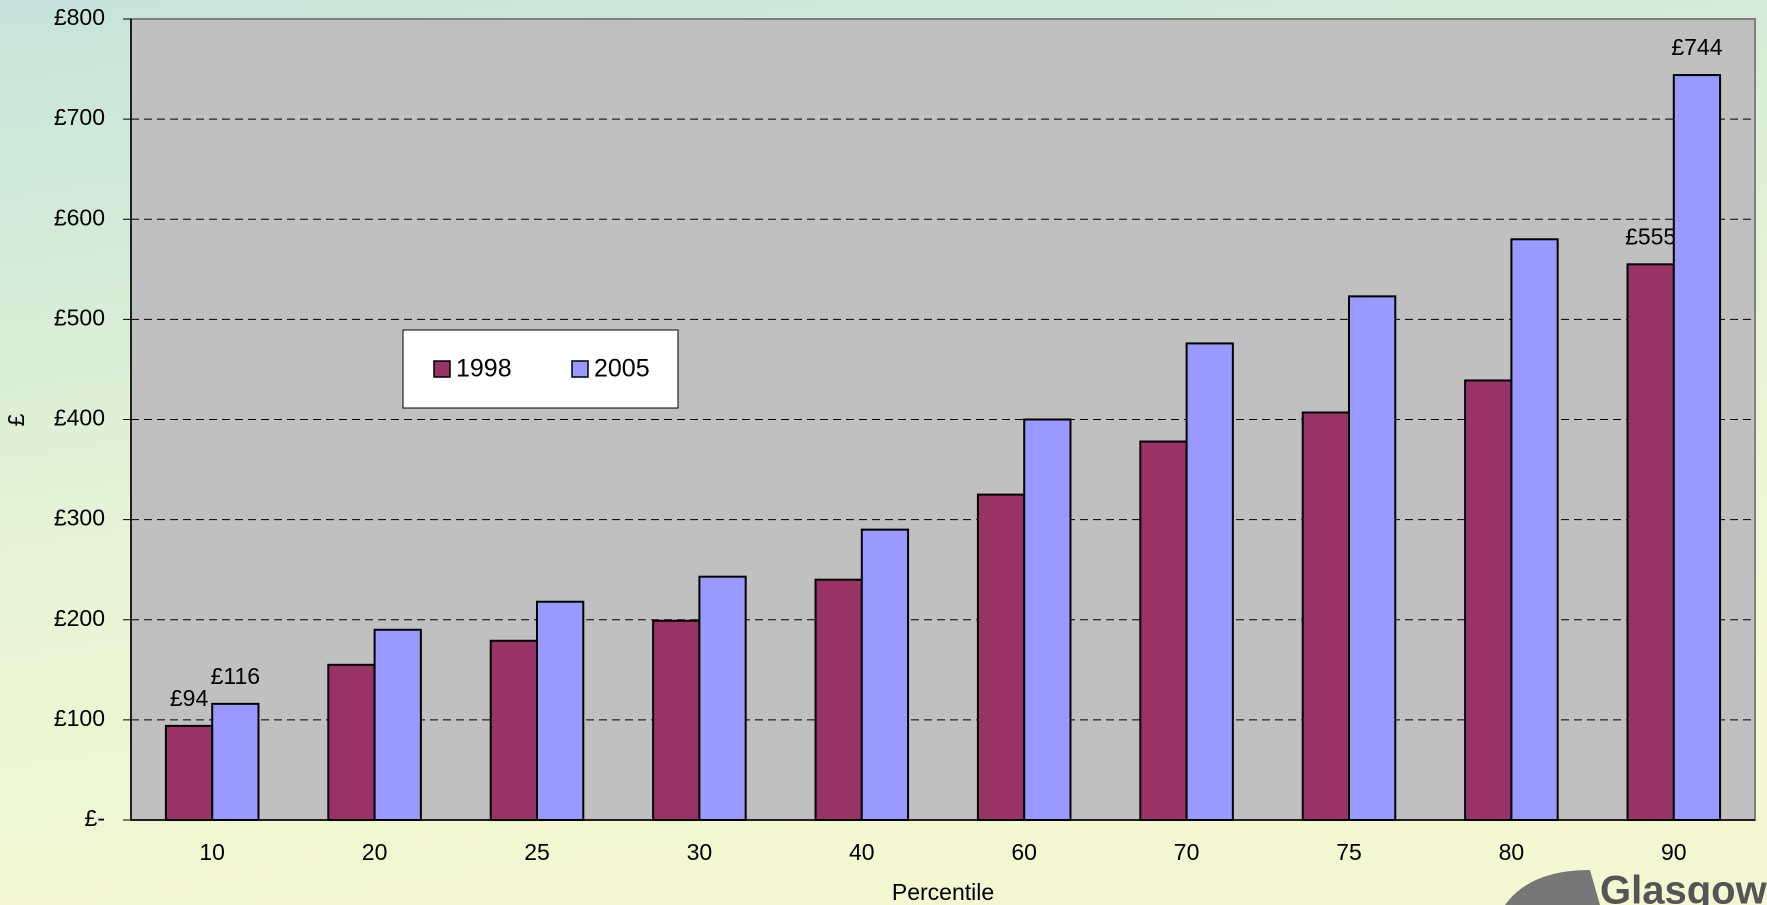 The height and width of the screenshot is (905, 1767). I want to click on y-tick-label: £700, so click(79, 117).